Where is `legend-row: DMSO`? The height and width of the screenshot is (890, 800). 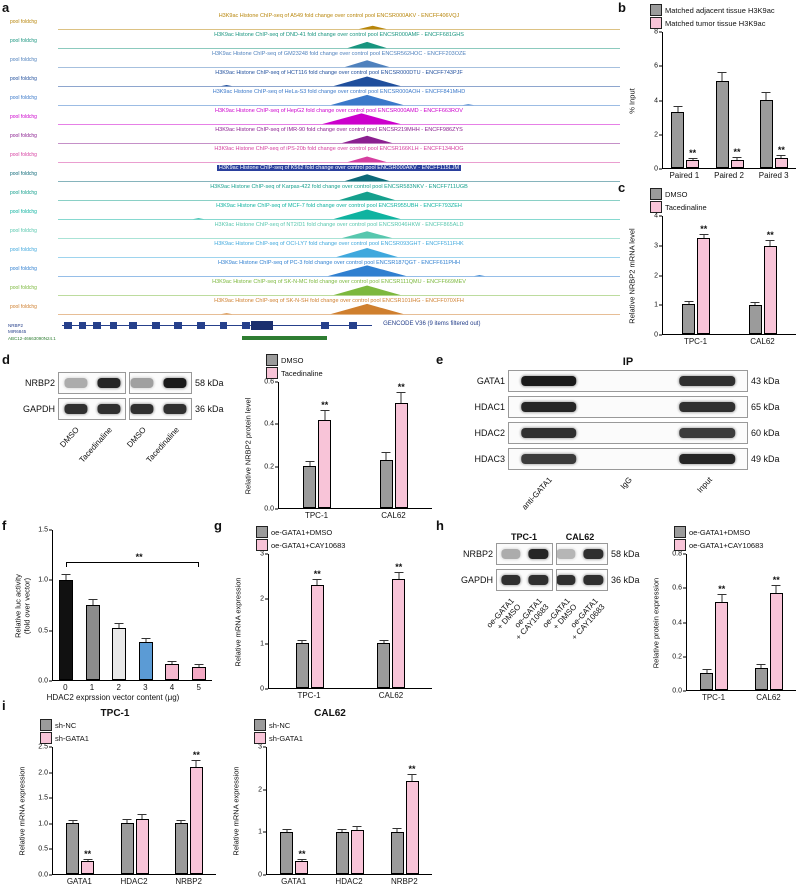 legend-row: DMSO is located at coordinates (349, 360).